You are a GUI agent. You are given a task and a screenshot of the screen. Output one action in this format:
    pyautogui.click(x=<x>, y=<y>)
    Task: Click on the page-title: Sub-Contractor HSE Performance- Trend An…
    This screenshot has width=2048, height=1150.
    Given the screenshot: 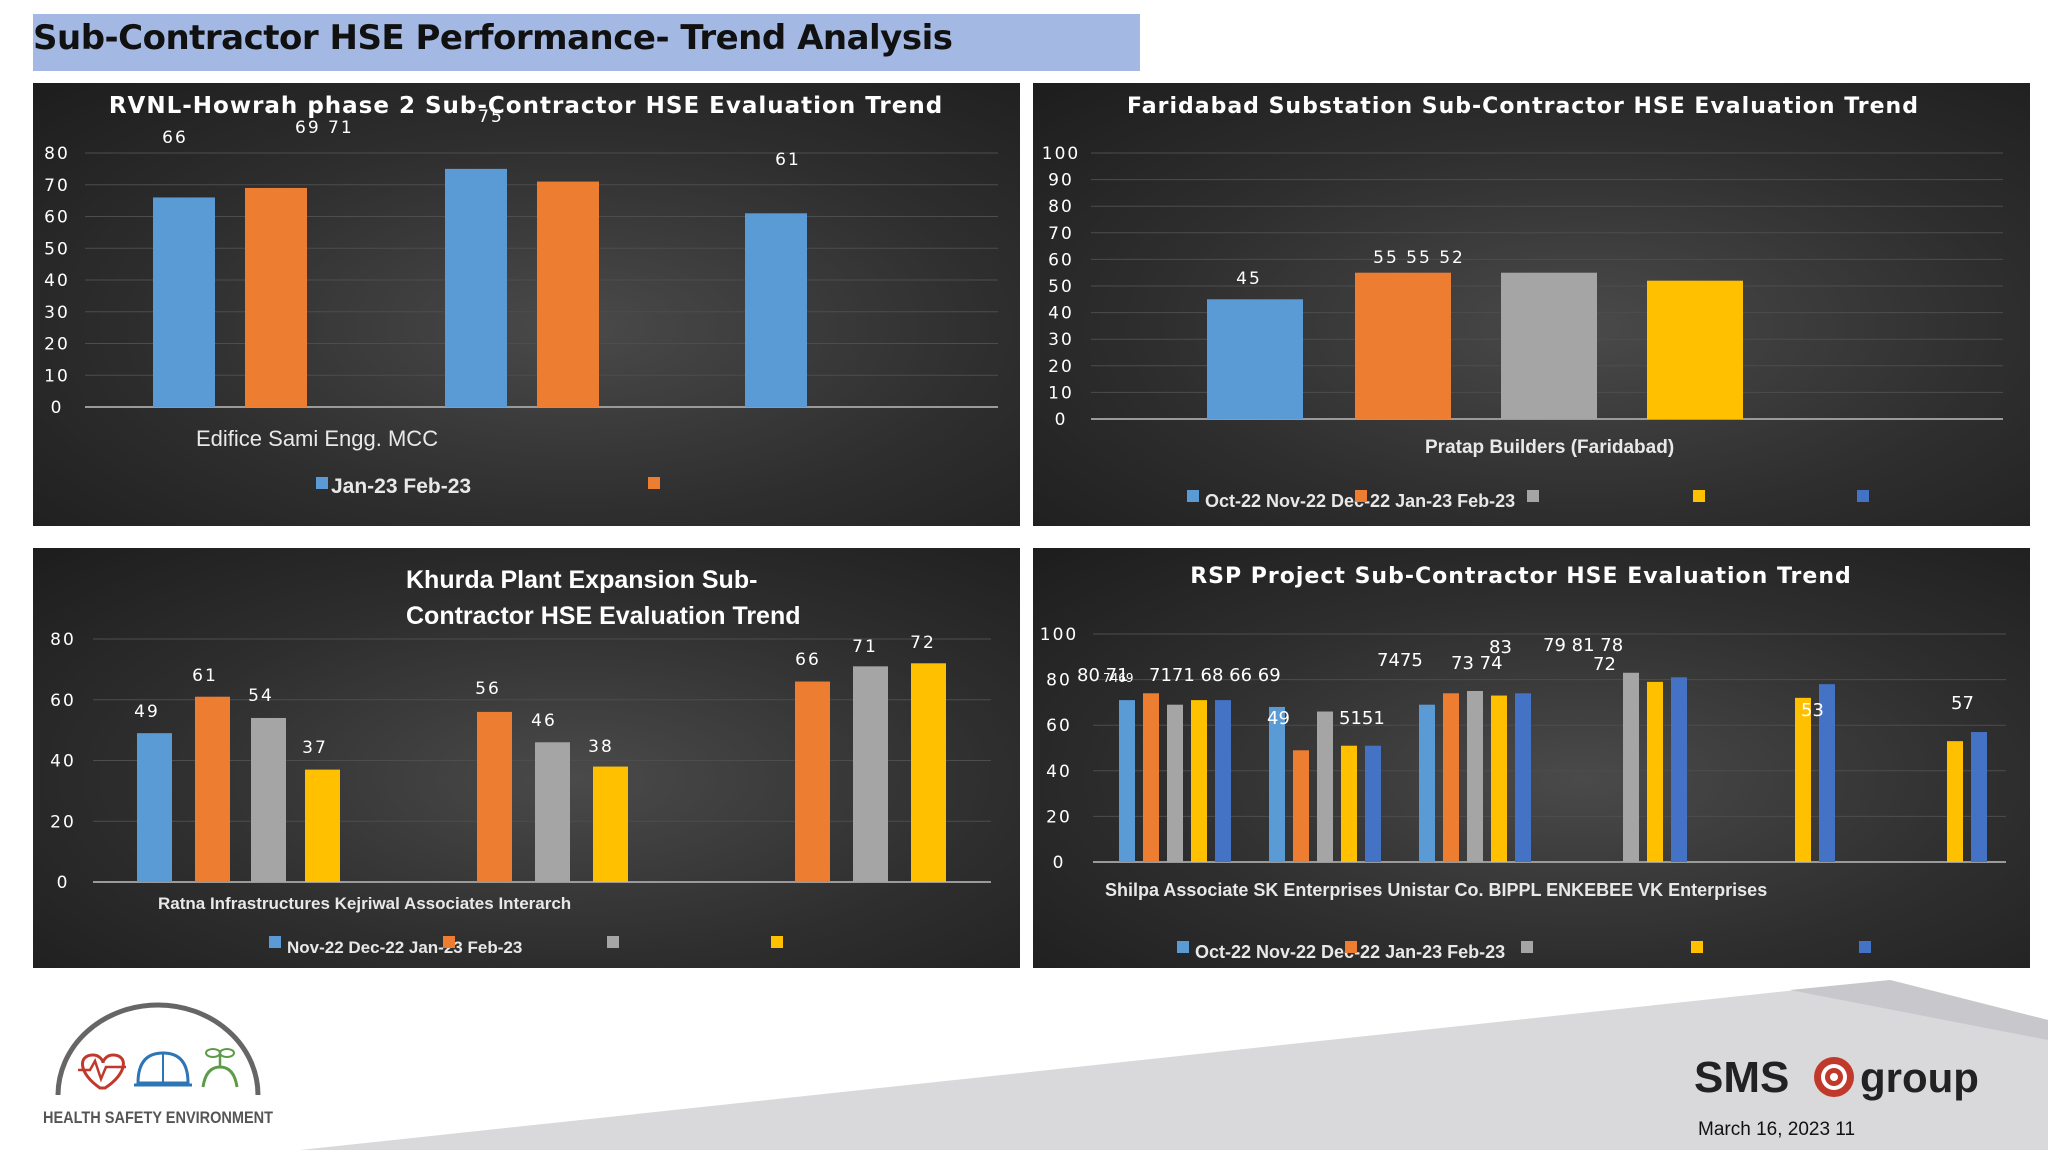 What is the action you would take?
    pyautogui.click(x=493, y=38)
    